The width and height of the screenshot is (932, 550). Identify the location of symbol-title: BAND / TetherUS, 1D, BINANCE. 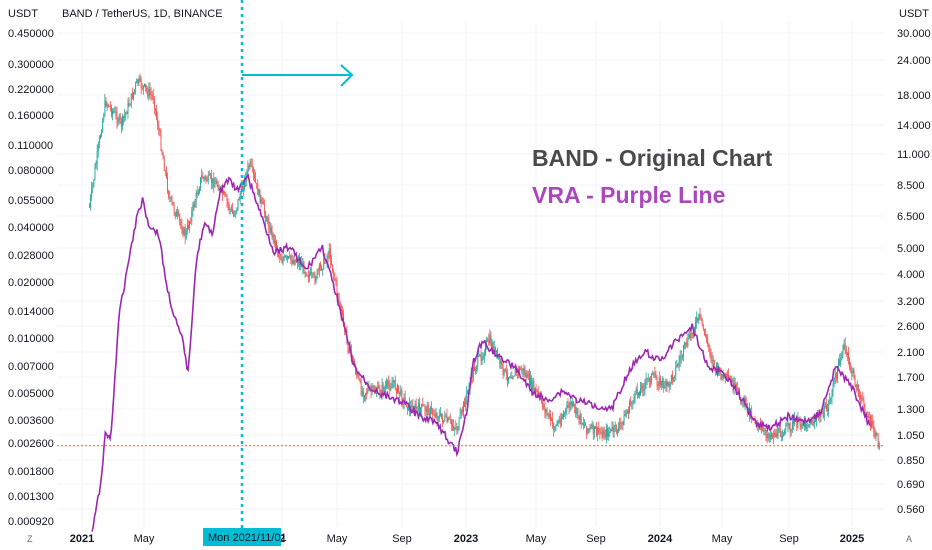
(142, 14).